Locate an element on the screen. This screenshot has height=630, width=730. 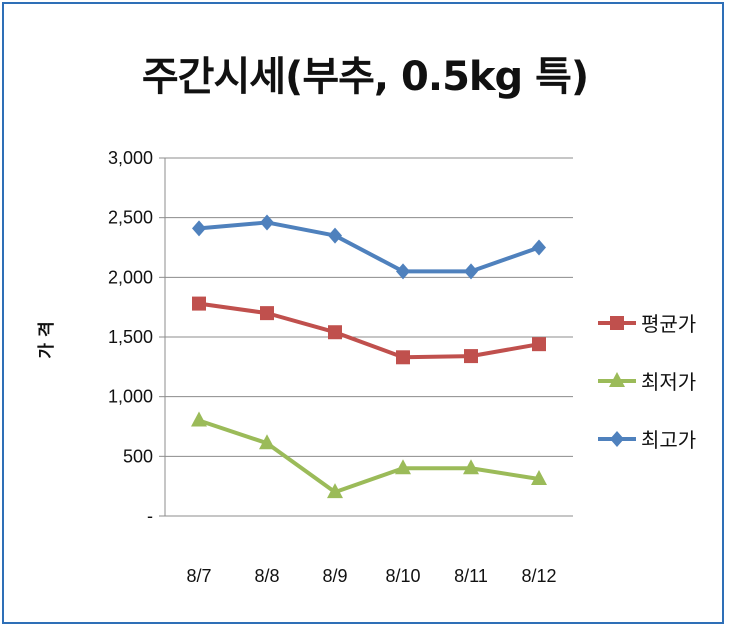
y-tick-label: 500 is located at coordinates (138, 456).